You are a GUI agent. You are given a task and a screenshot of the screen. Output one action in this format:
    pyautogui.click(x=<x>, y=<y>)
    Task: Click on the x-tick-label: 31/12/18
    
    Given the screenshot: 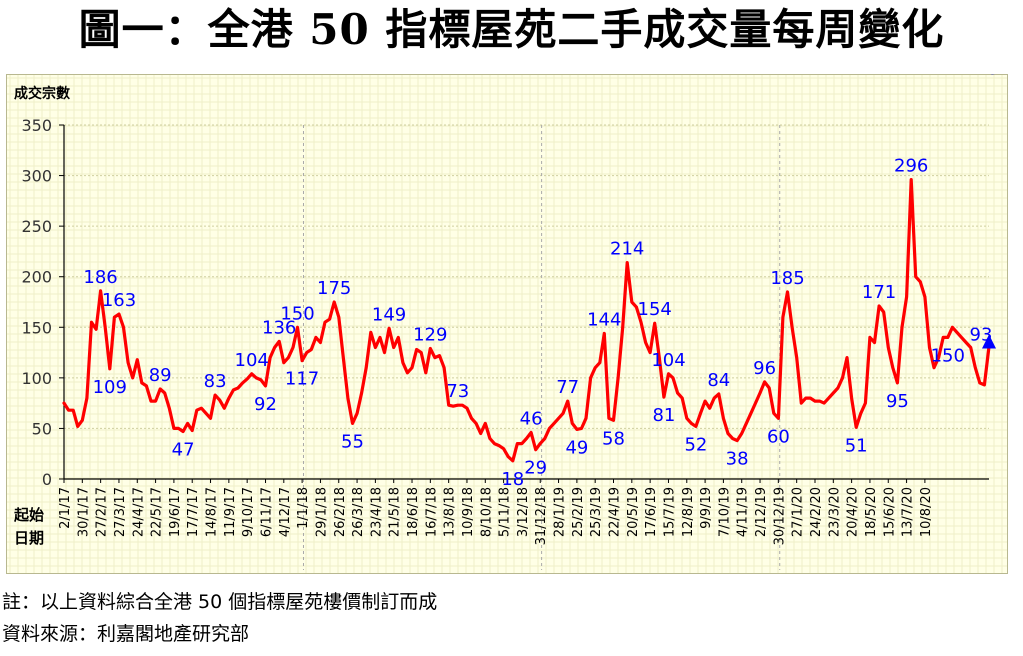 What is the action you would take?
    pyautogui.click(x=541, y=516)
    